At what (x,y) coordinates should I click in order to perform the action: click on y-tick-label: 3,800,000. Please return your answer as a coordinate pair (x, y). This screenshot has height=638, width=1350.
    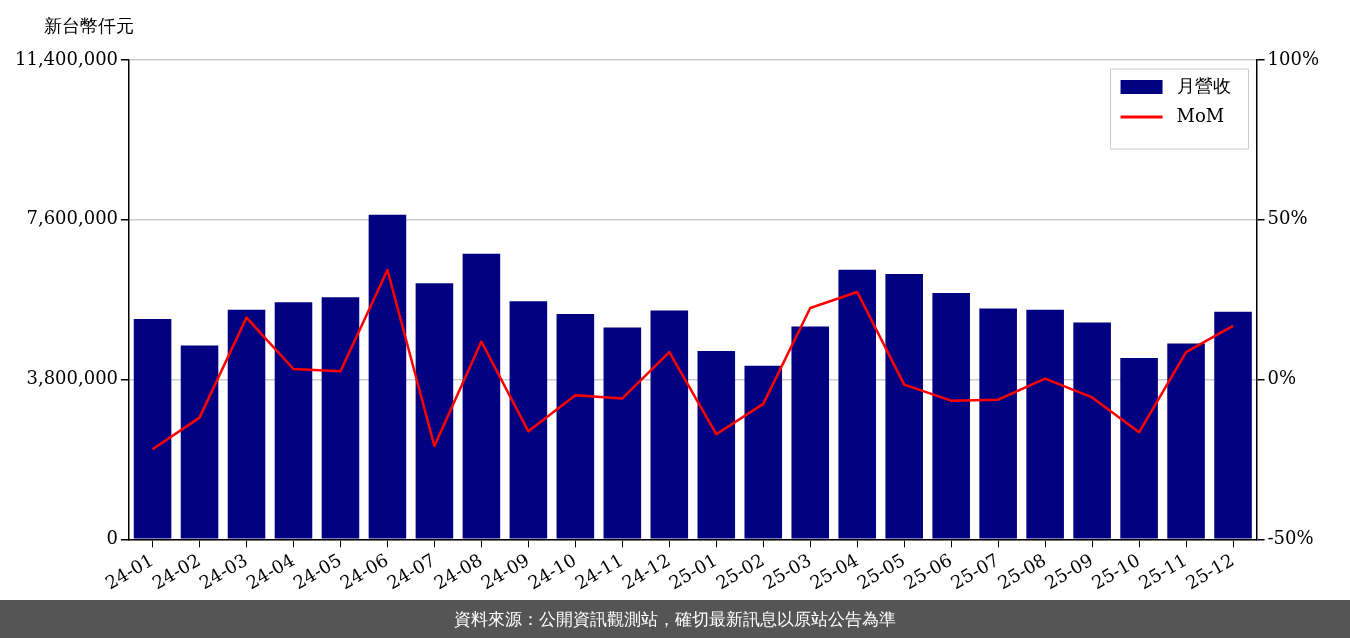
    Looking at the image, I should click on (72, 378).